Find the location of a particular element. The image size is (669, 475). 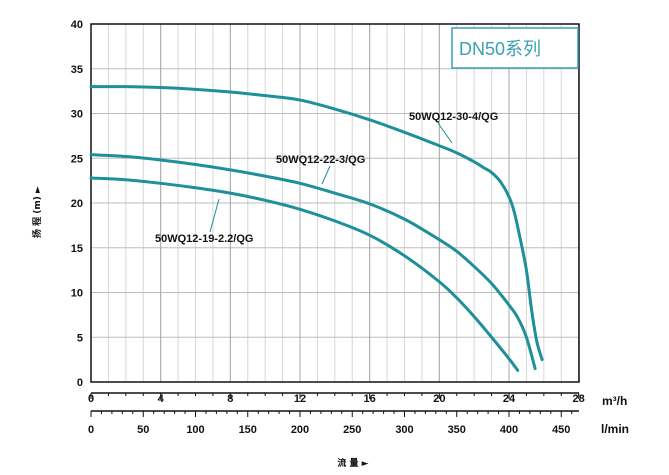

x-unit-secondary: l/min is located at coordinates (615, 429).